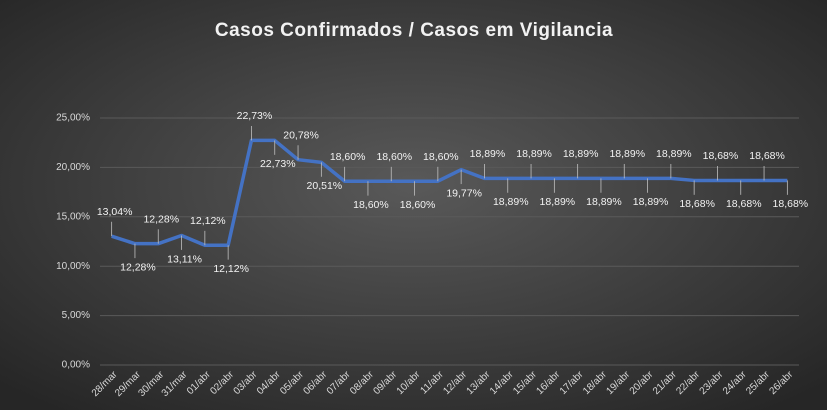 This screenshot has width=827, height=410. I want to click on y-tick-label: 10,00%, so click(73, 266).